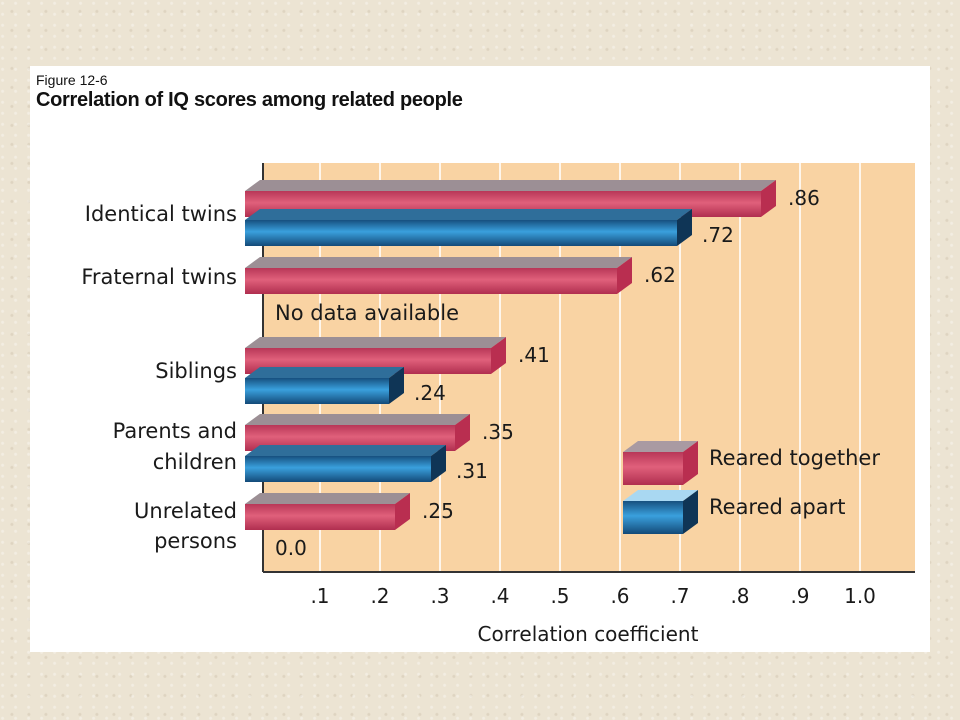 This screenshot has width=960, height=720. I want to click on x-tick-label: .2, so click(379, 596).